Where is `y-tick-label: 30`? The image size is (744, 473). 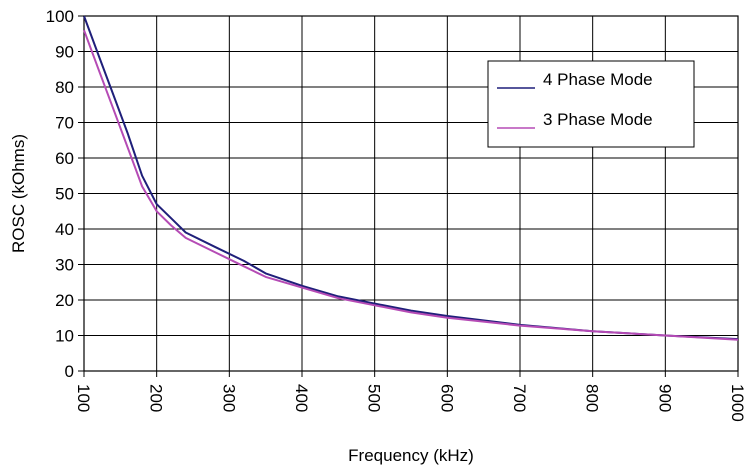
y-tick-label: 30 is located at coordinates (64, 265).